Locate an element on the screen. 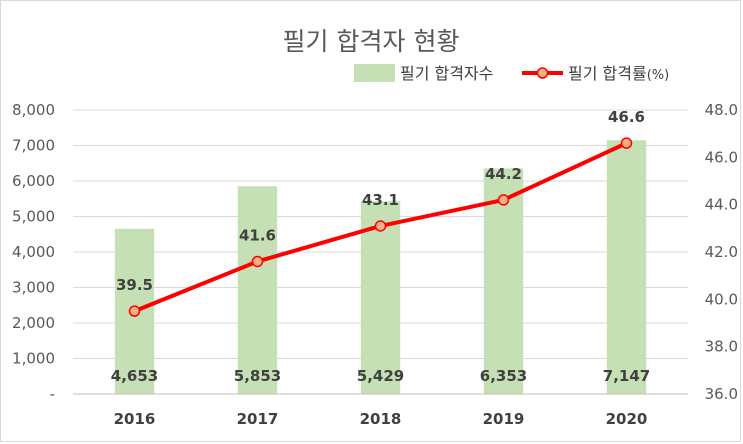 Image resolution: width=743 pixels, height=444 pixels. x-tick-label: 2019 is located at coordinates (504, 419).